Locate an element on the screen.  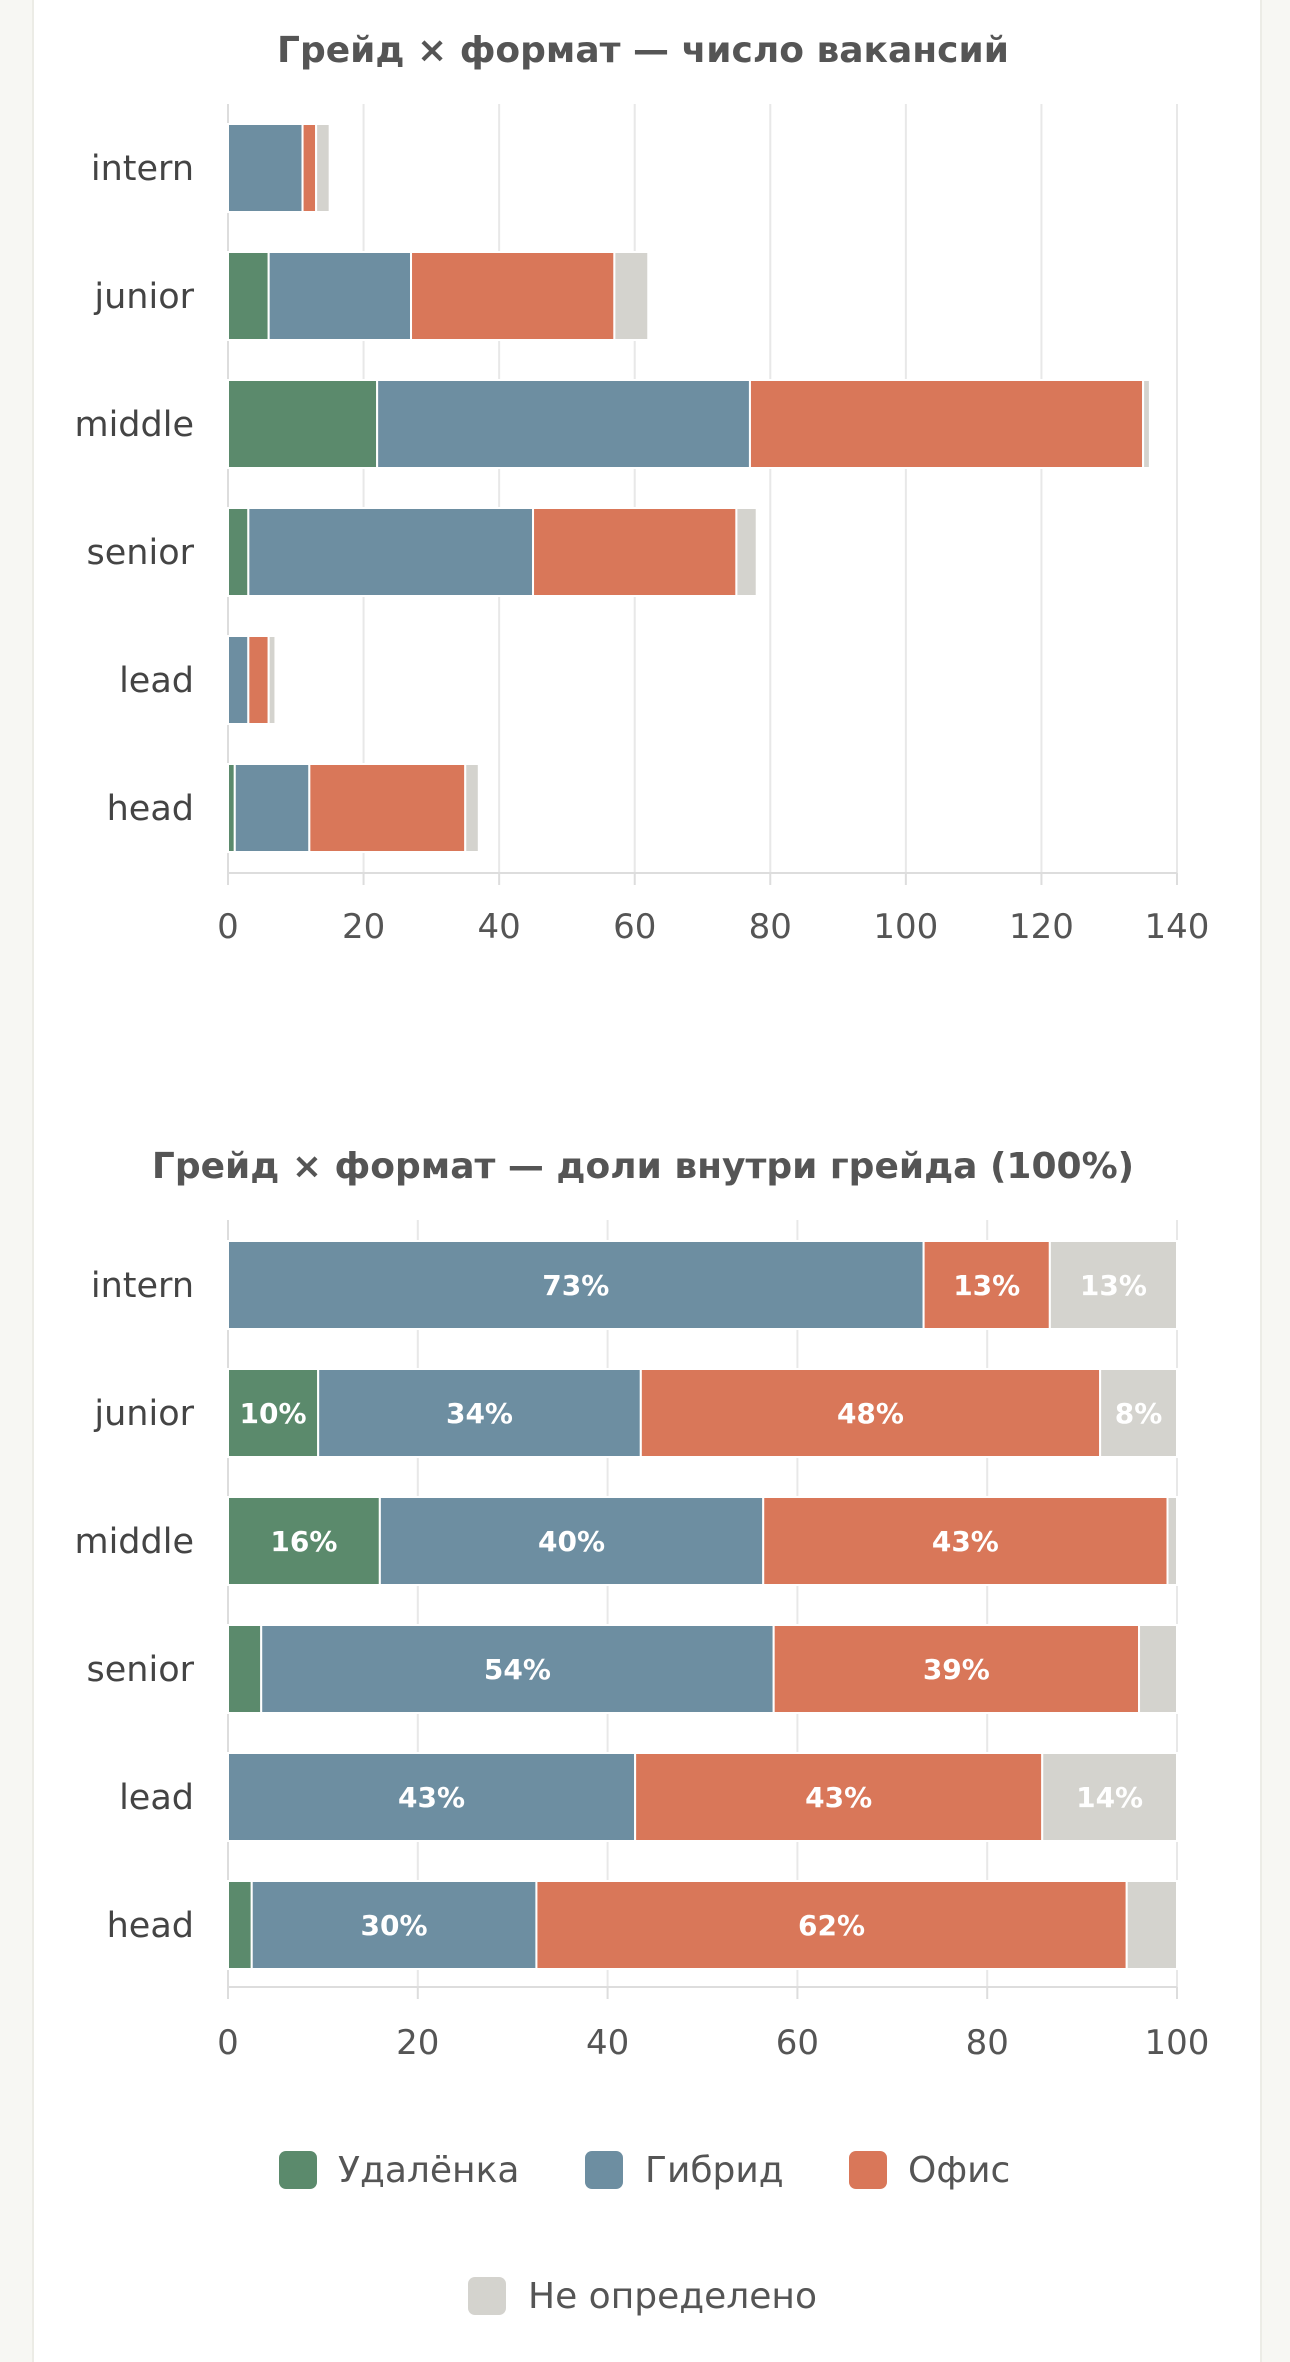
legend-item: Удалёнка is located at coordinates (399, 2170).